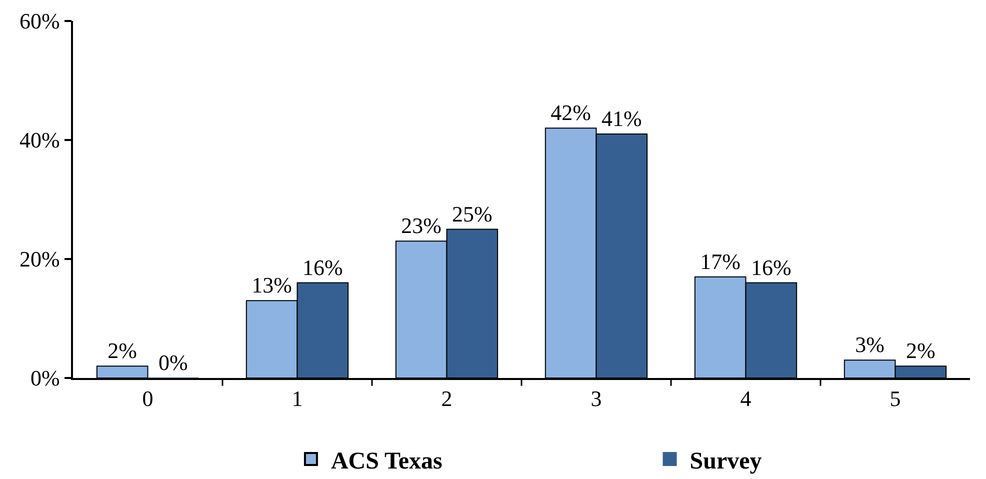 The height and width of the screenshot is (479, 986). I want to click on y-tick-label: 0%, so click(45, 378).